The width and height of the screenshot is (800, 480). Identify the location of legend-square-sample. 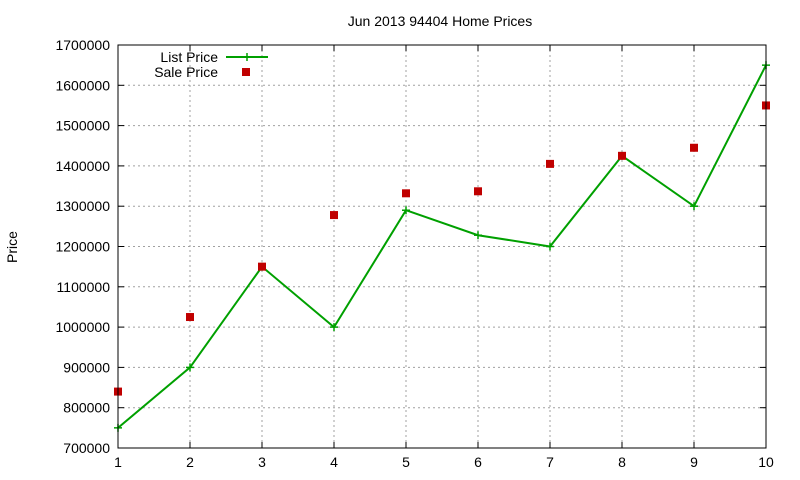
(246, 72).